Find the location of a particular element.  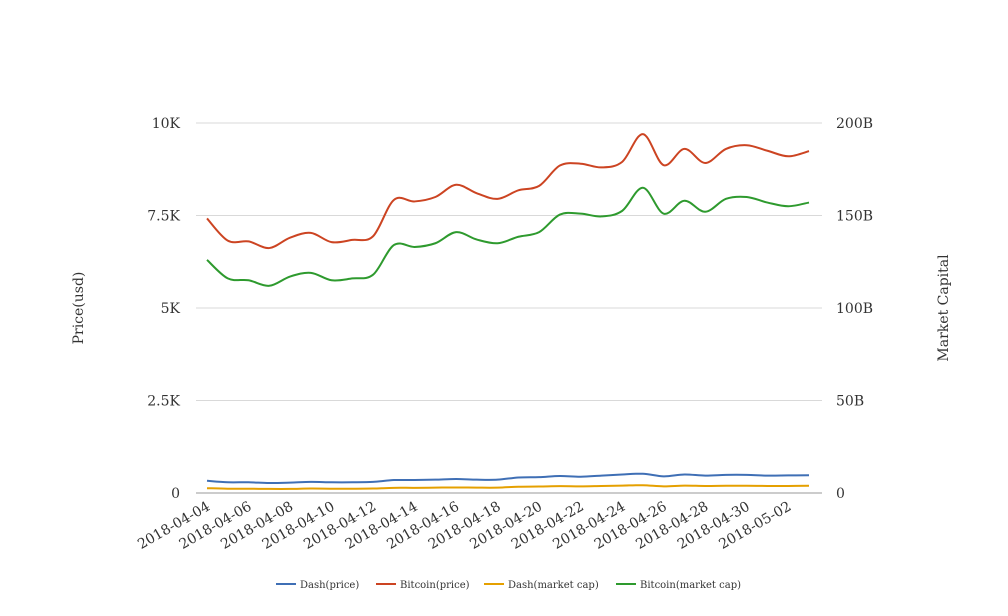

y2-tick-label: 100B is located at coordinates (854, 309).